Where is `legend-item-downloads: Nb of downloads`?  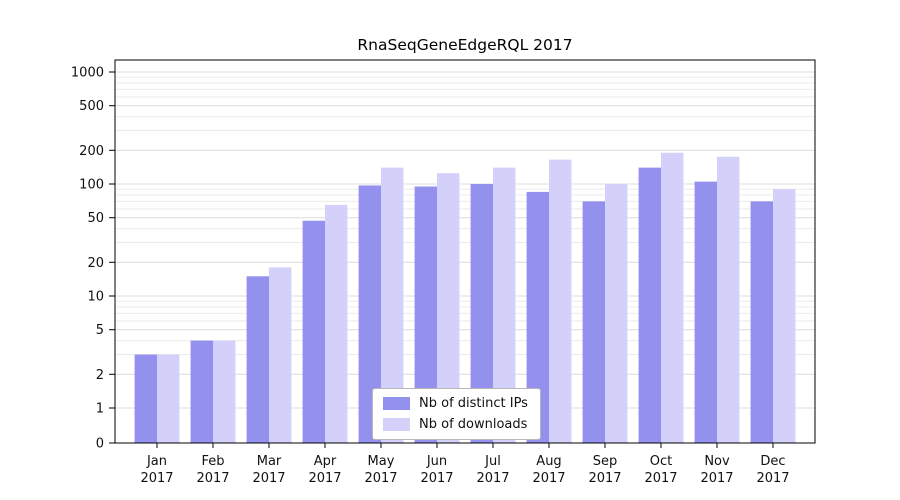
legend-item-downloads: Nb of downloads is located at coordinates (455, 424).